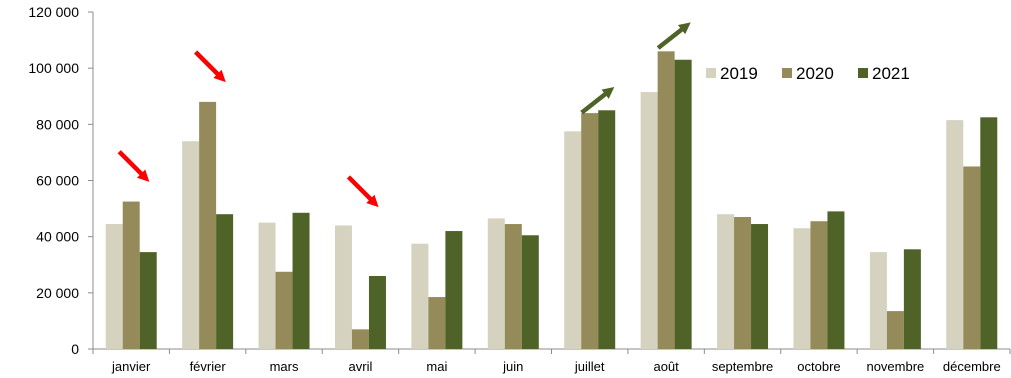 This screenshot has width=1011, height=378. What do you see at coordinates (819, 285) in the screenshot?
I see `bar-2020-octobre` at bounding box center [819, 285].